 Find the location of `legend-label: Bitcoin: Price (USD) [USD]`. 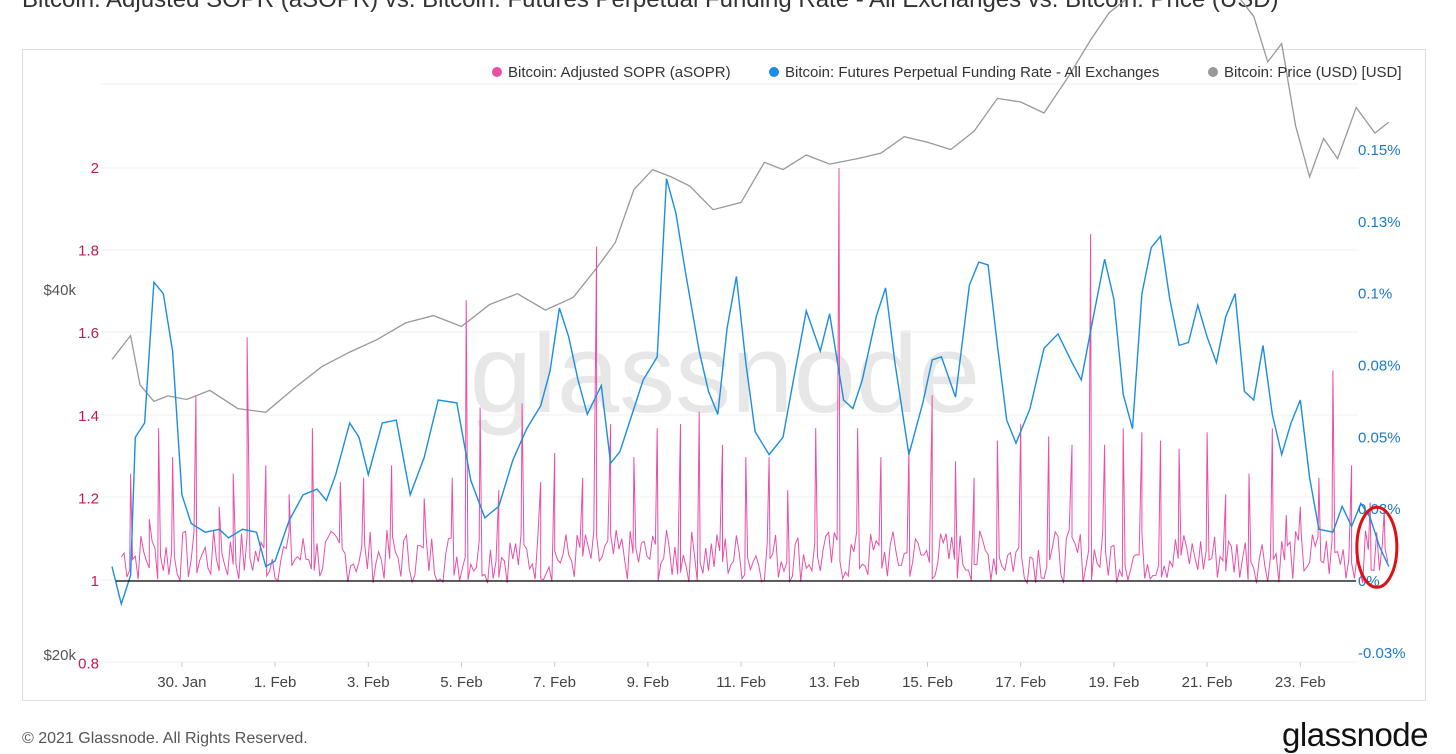

legend-label: Bitcoin: Price (USD) [USD] is located at coordinates (1313, 72).